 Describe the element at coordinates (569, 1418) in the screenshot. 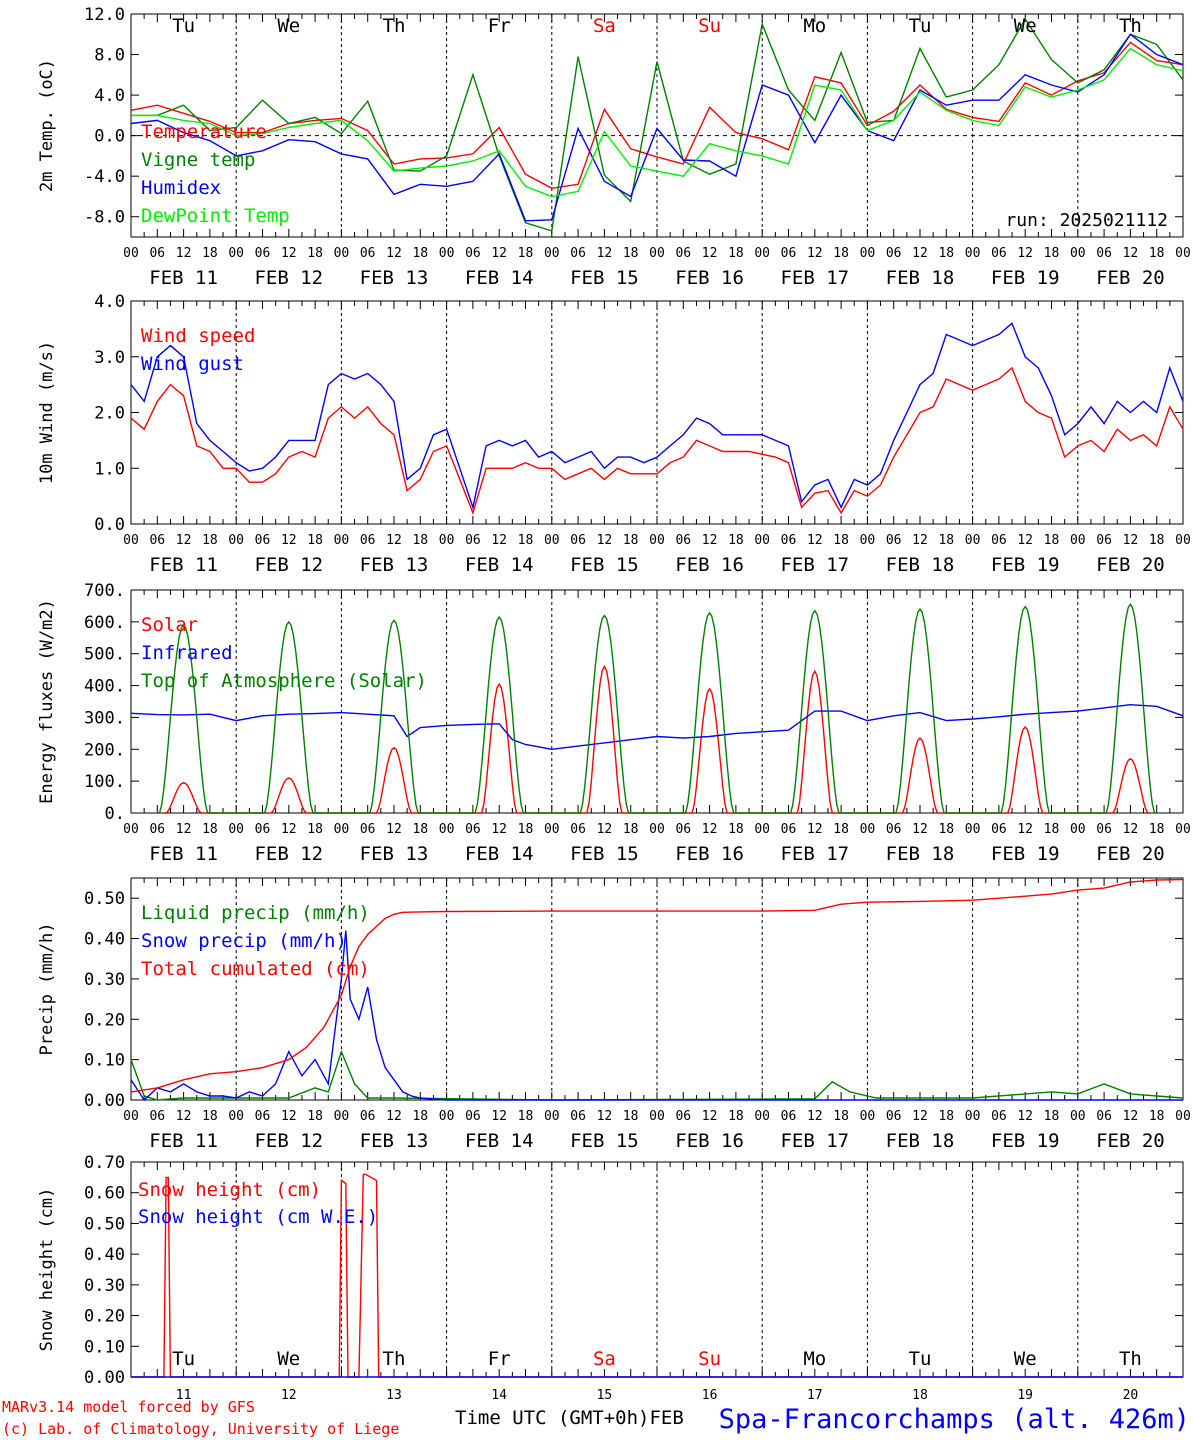

I see `x-axis-title: Time UTC (GMT+0h)FEB` at that location.